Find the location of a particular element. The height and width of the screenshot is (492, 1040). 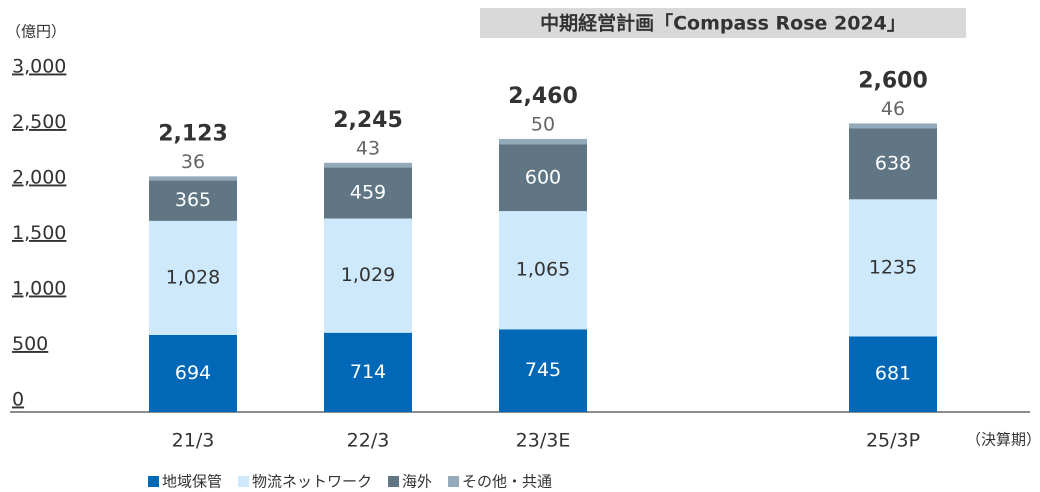

x-tick-label: 21/3 is located at coordinates (193, 441).